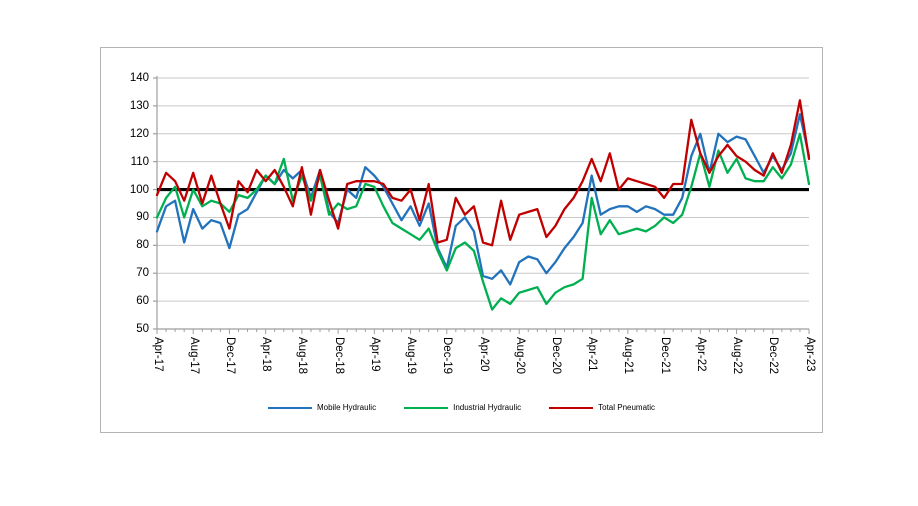  Describe the element at coordinates (447, 356) in the screenshot. I see `x-tick-label: Dec-19` at that location.